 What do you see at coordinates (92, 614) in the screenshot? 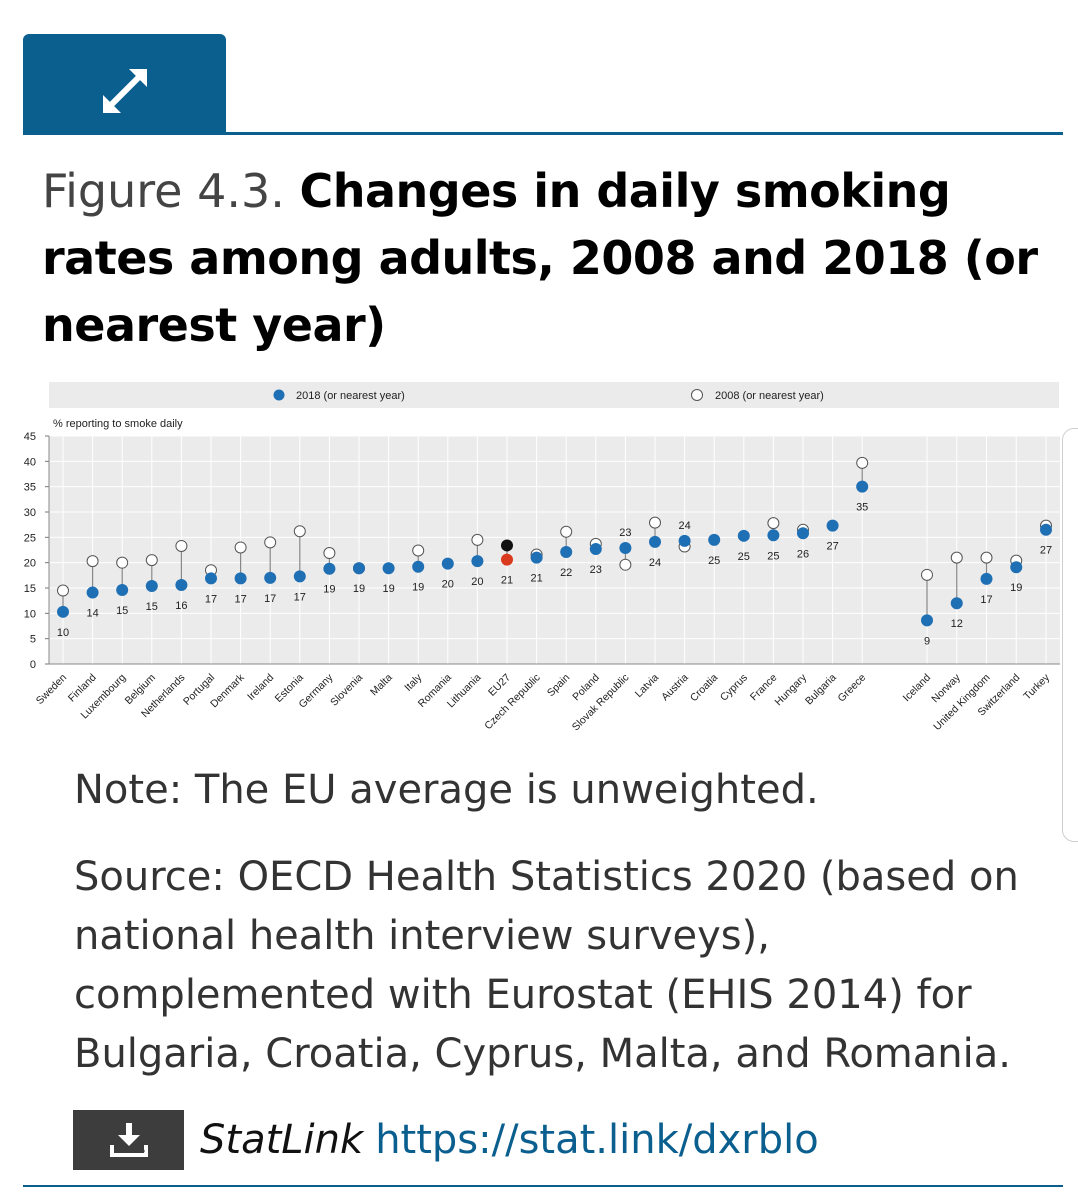
I see `data-label: 14` at bounding box center [92, 614].